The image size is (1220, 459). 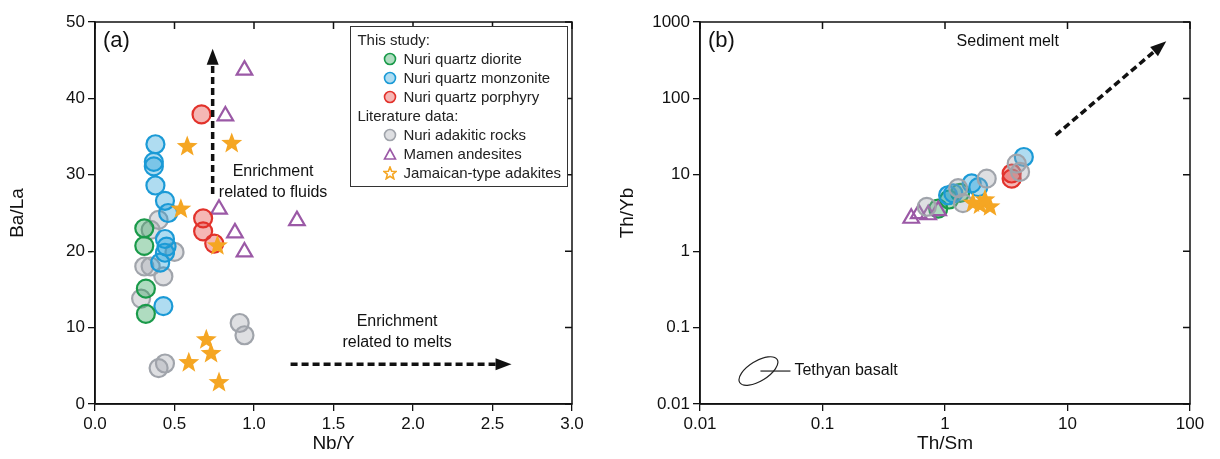 What do you see at coordinates (477, 77) in the screenshot?
I see `legend-label: Nuri quartz monzonite` at bounding box center [477, 77].